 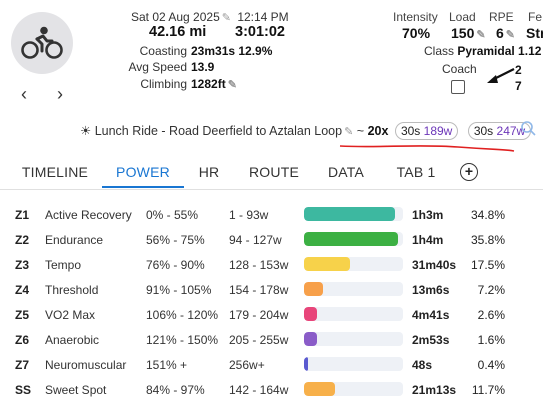 I want to click on zone-percent-range: 84% - 97%, so click(x=175, y=390).